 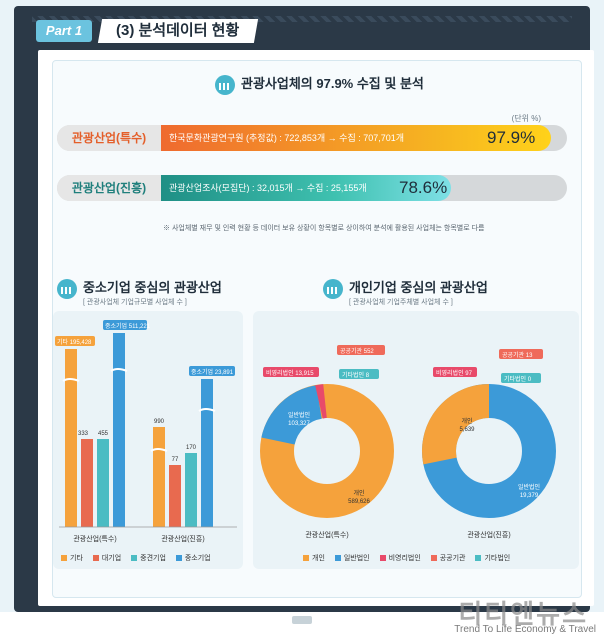 What do you see at coordinates (518, 379) in the screenshot?
I see `donut-label: 기타법인 0` at bounding box center [518, 379].